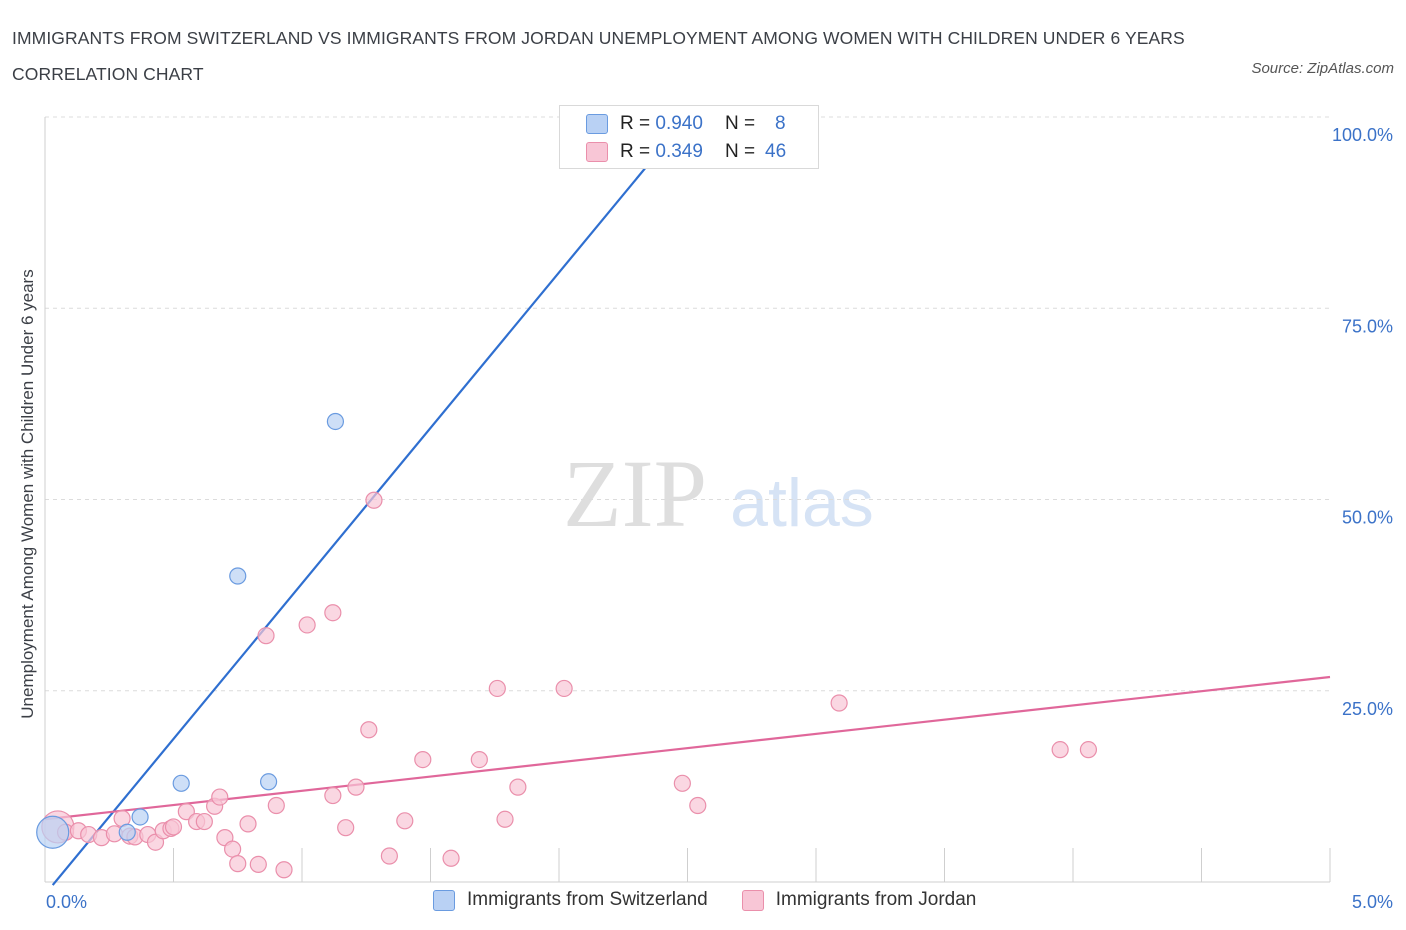 This screenshot has width=1406, height=930. I want to click on legend-row-switzerland: R = 0.940 N = 8, so click(686, 124).